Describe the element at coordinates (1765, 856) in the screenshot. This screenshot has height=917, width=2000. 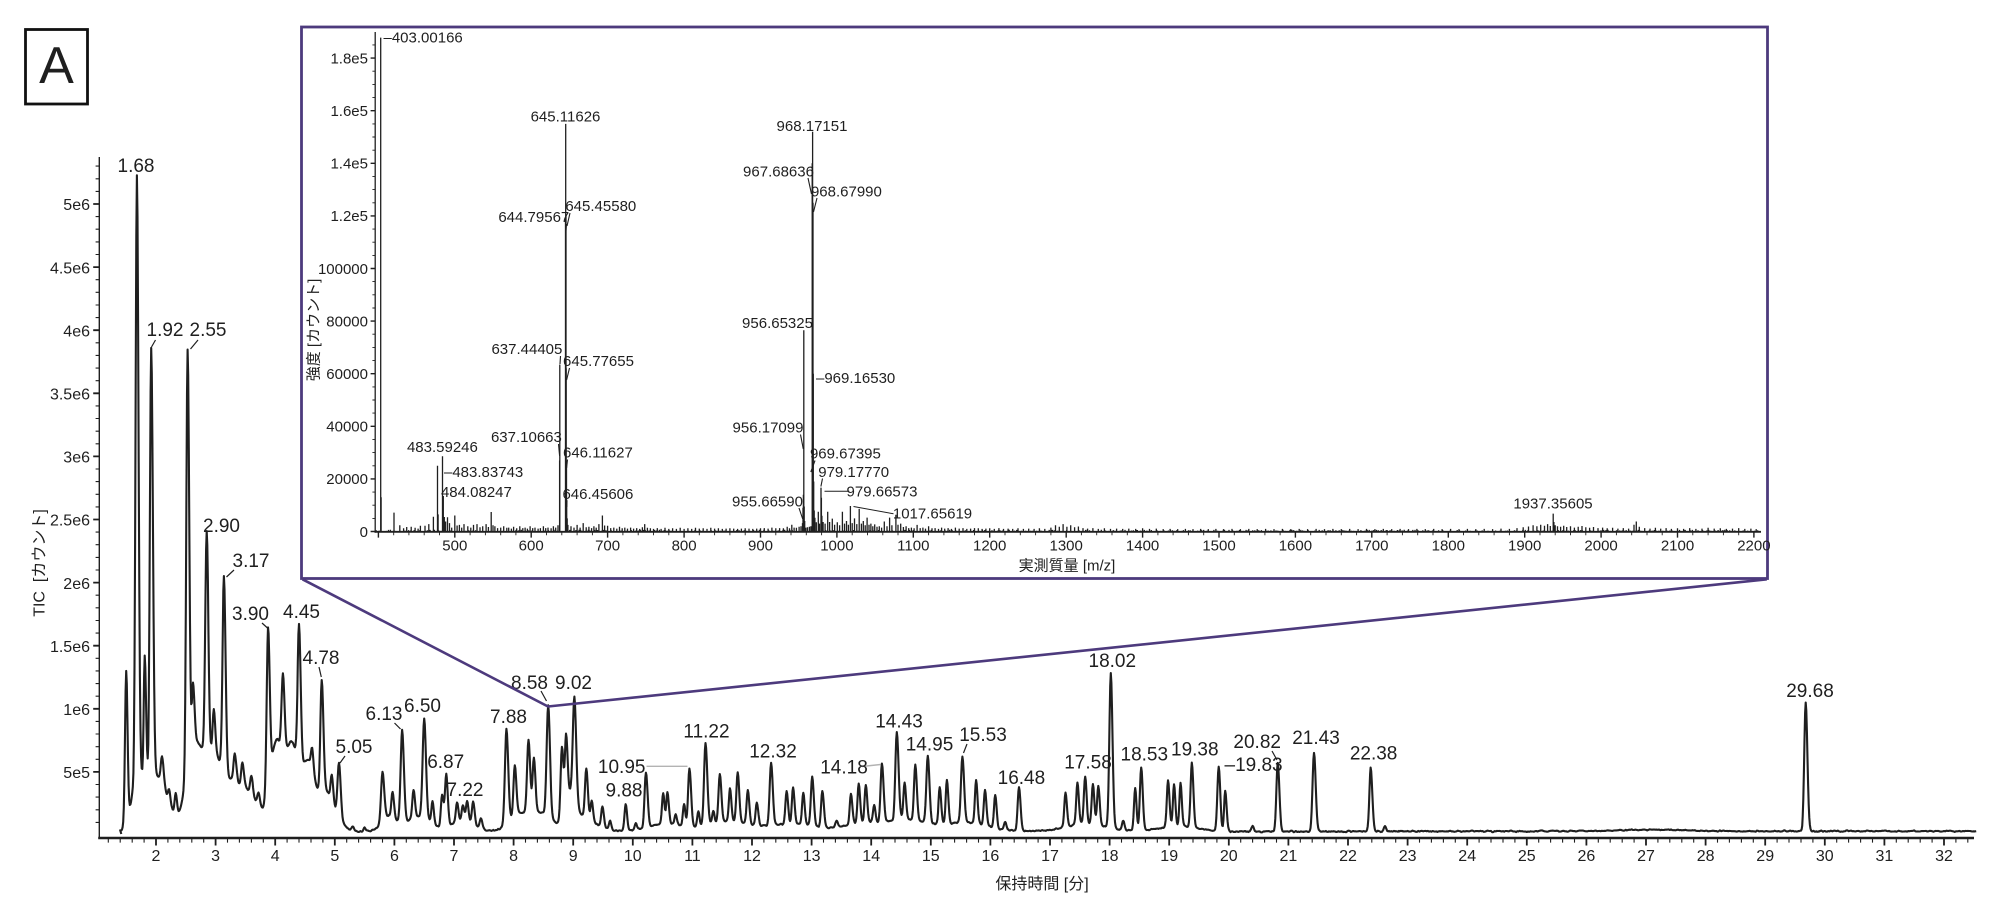
I see `svg-text: 29` at that location.